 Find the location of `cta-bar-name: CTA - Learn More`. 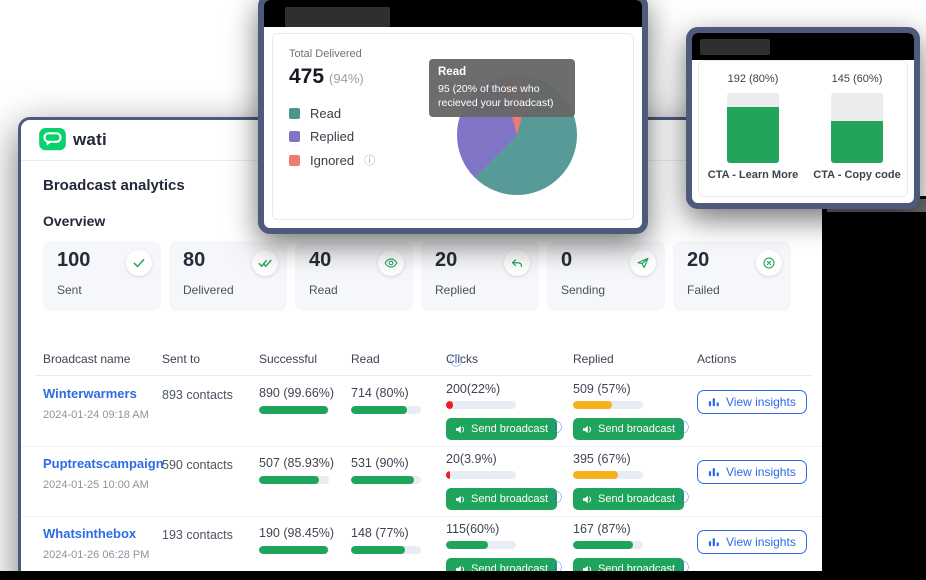

cta-bar-name: CTA - Learn More is located at coordinates (753, 175).